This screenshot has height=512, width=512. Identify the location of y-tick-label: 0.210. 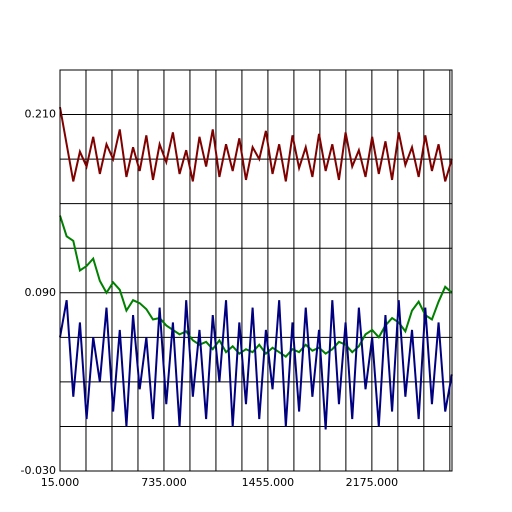
(41, 114).